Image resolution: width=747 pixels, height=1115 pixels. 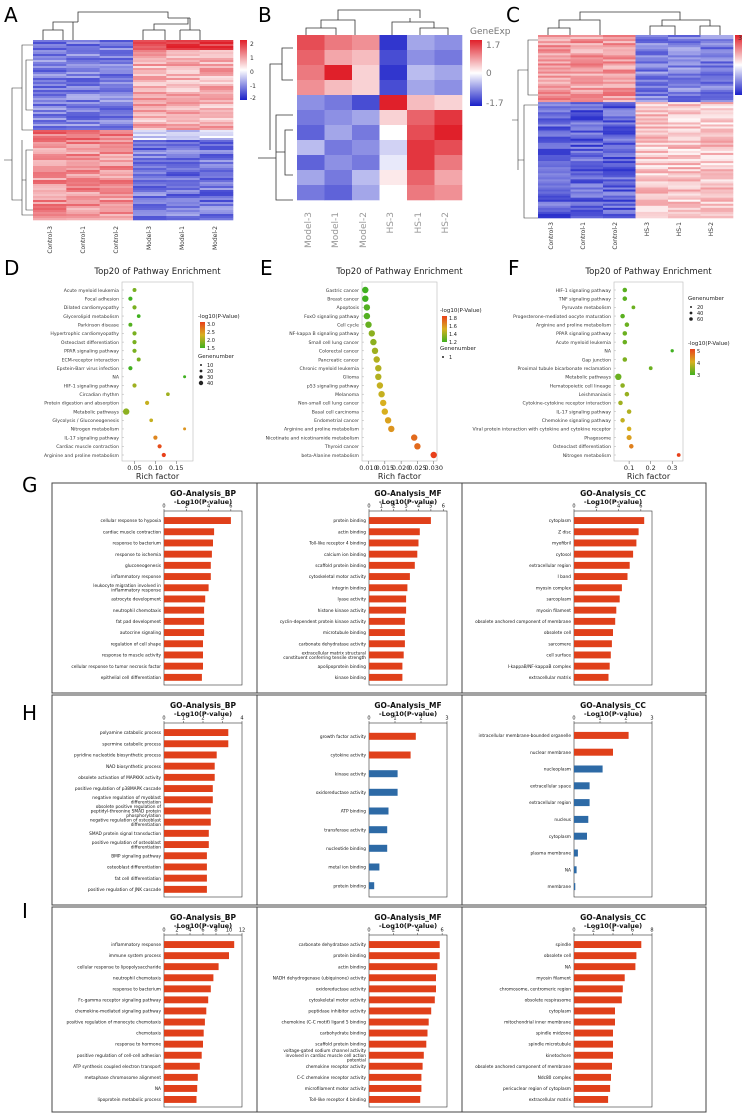 I want to click on dotplot-size-label: 60, so click(x=700, y=320).